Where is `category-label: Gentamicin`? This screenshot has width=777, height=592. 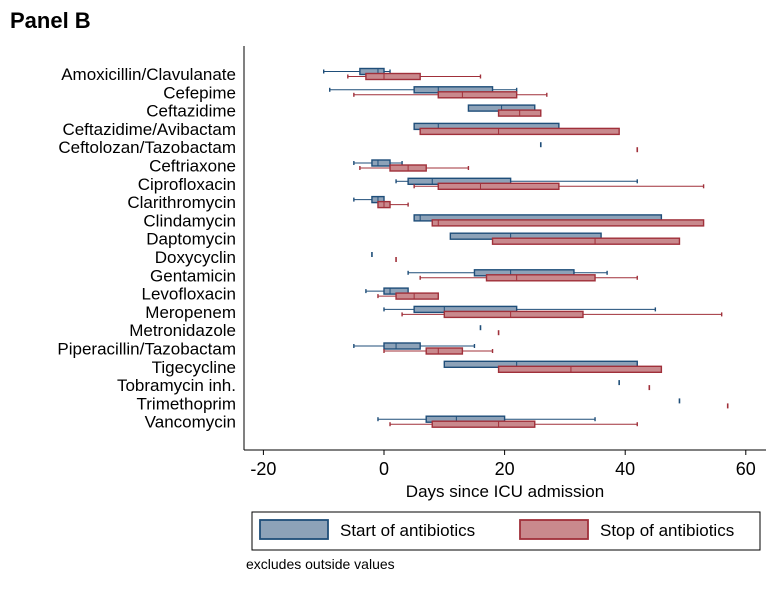 category-label: Gentamicin is located at coordinates (193, 275).